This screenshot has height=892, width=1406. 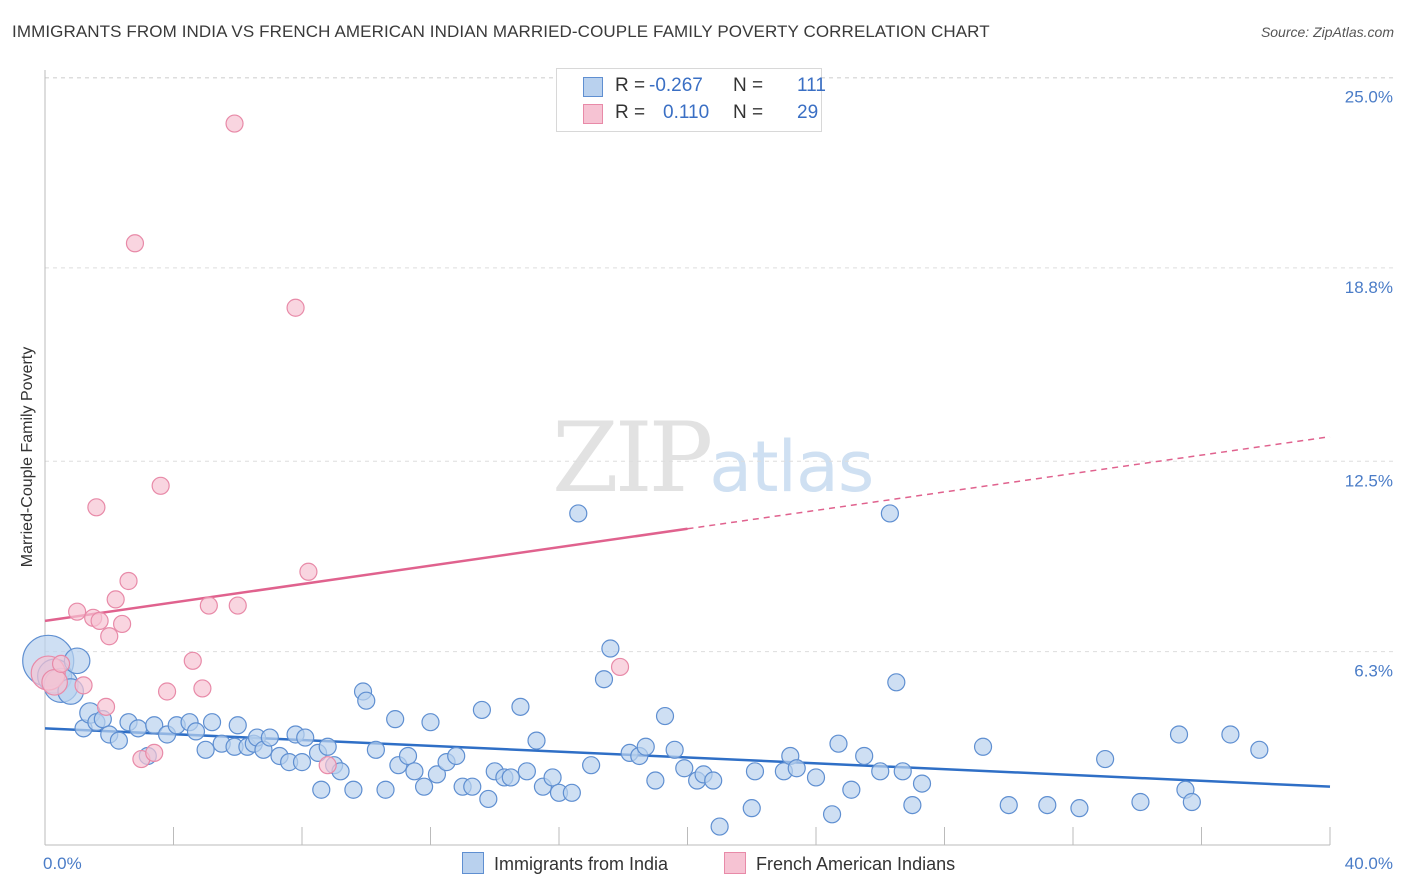 What do you see at coordinates (735, 863) in the screenshot?
I see `bottom-legend-swatch-french` at bounding box center [735, 863].